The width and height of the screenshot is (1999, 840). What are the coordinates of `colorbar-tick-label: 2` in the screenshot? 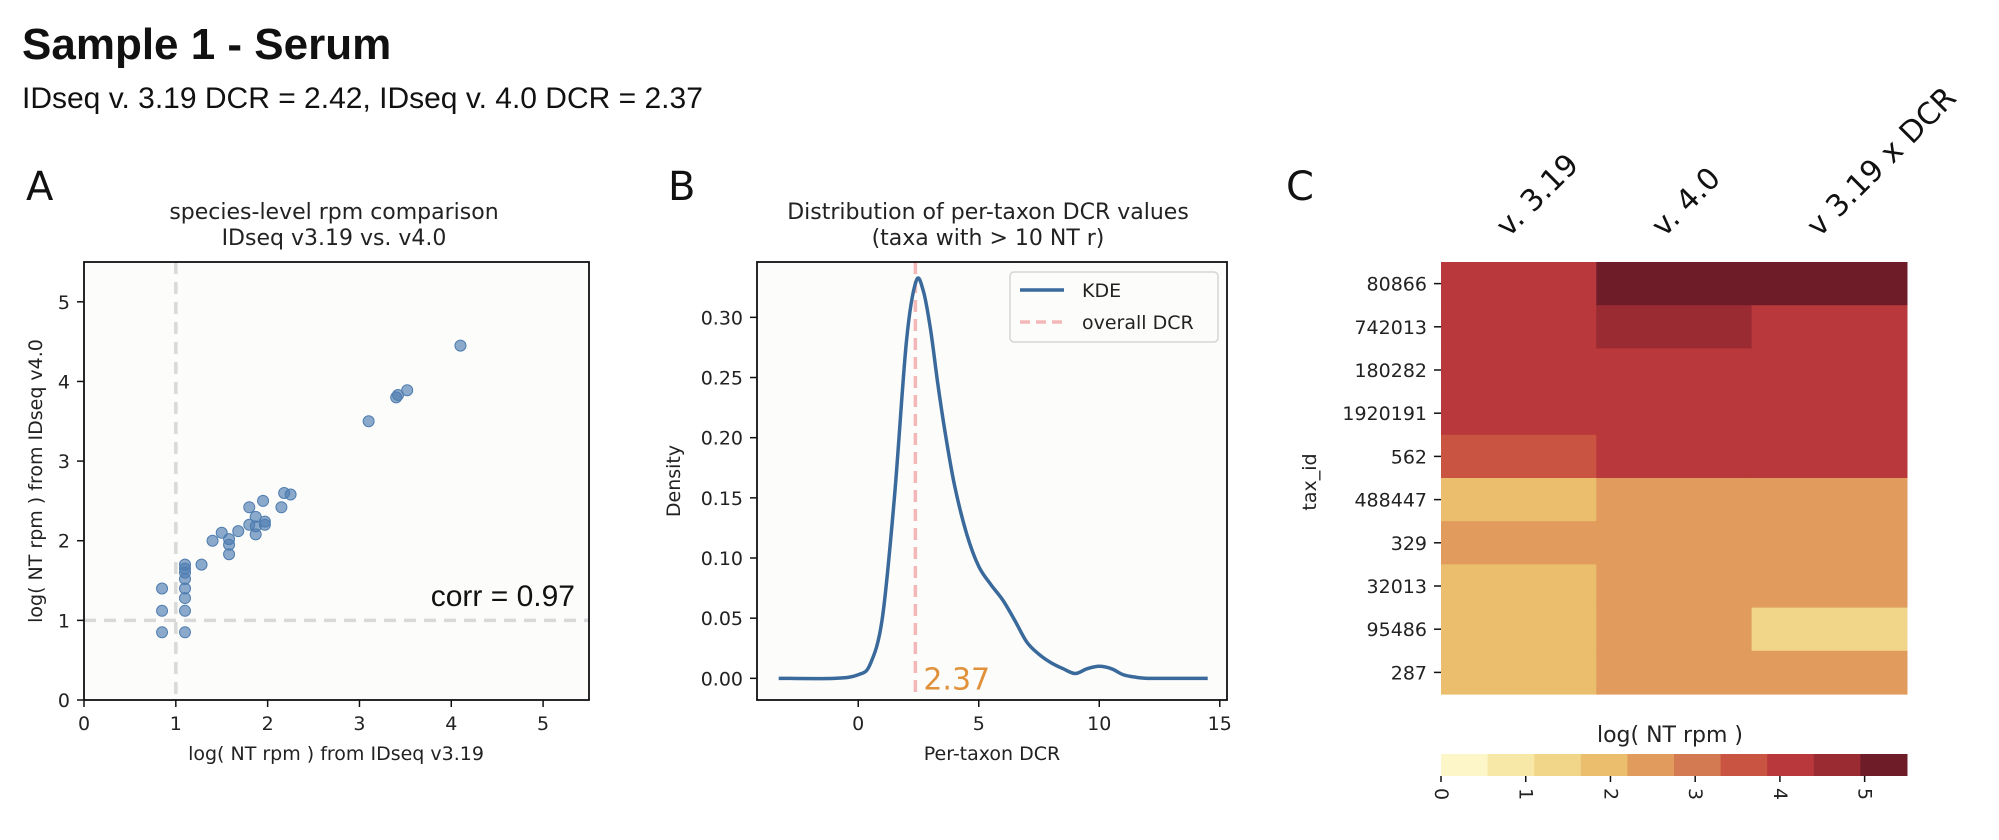 It's located at (1610, 794).